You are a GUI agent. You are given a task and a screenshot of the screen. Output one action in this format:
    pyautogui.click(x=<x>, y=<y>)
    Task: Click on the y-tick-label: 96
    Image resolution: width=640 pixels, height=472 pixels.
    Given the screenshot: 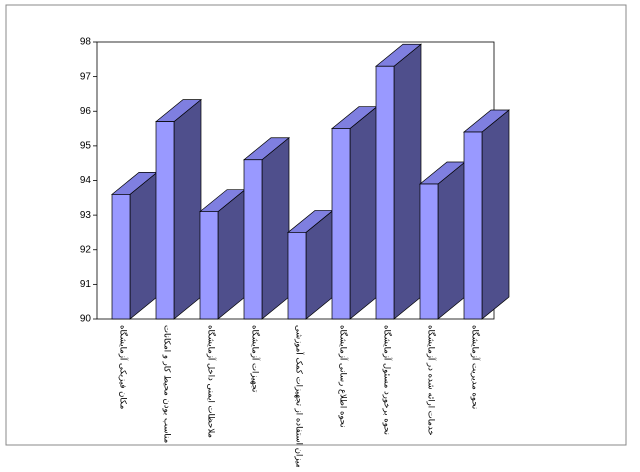 What is the action you would take?
    pyautogui.click(x=86, y=111)
    